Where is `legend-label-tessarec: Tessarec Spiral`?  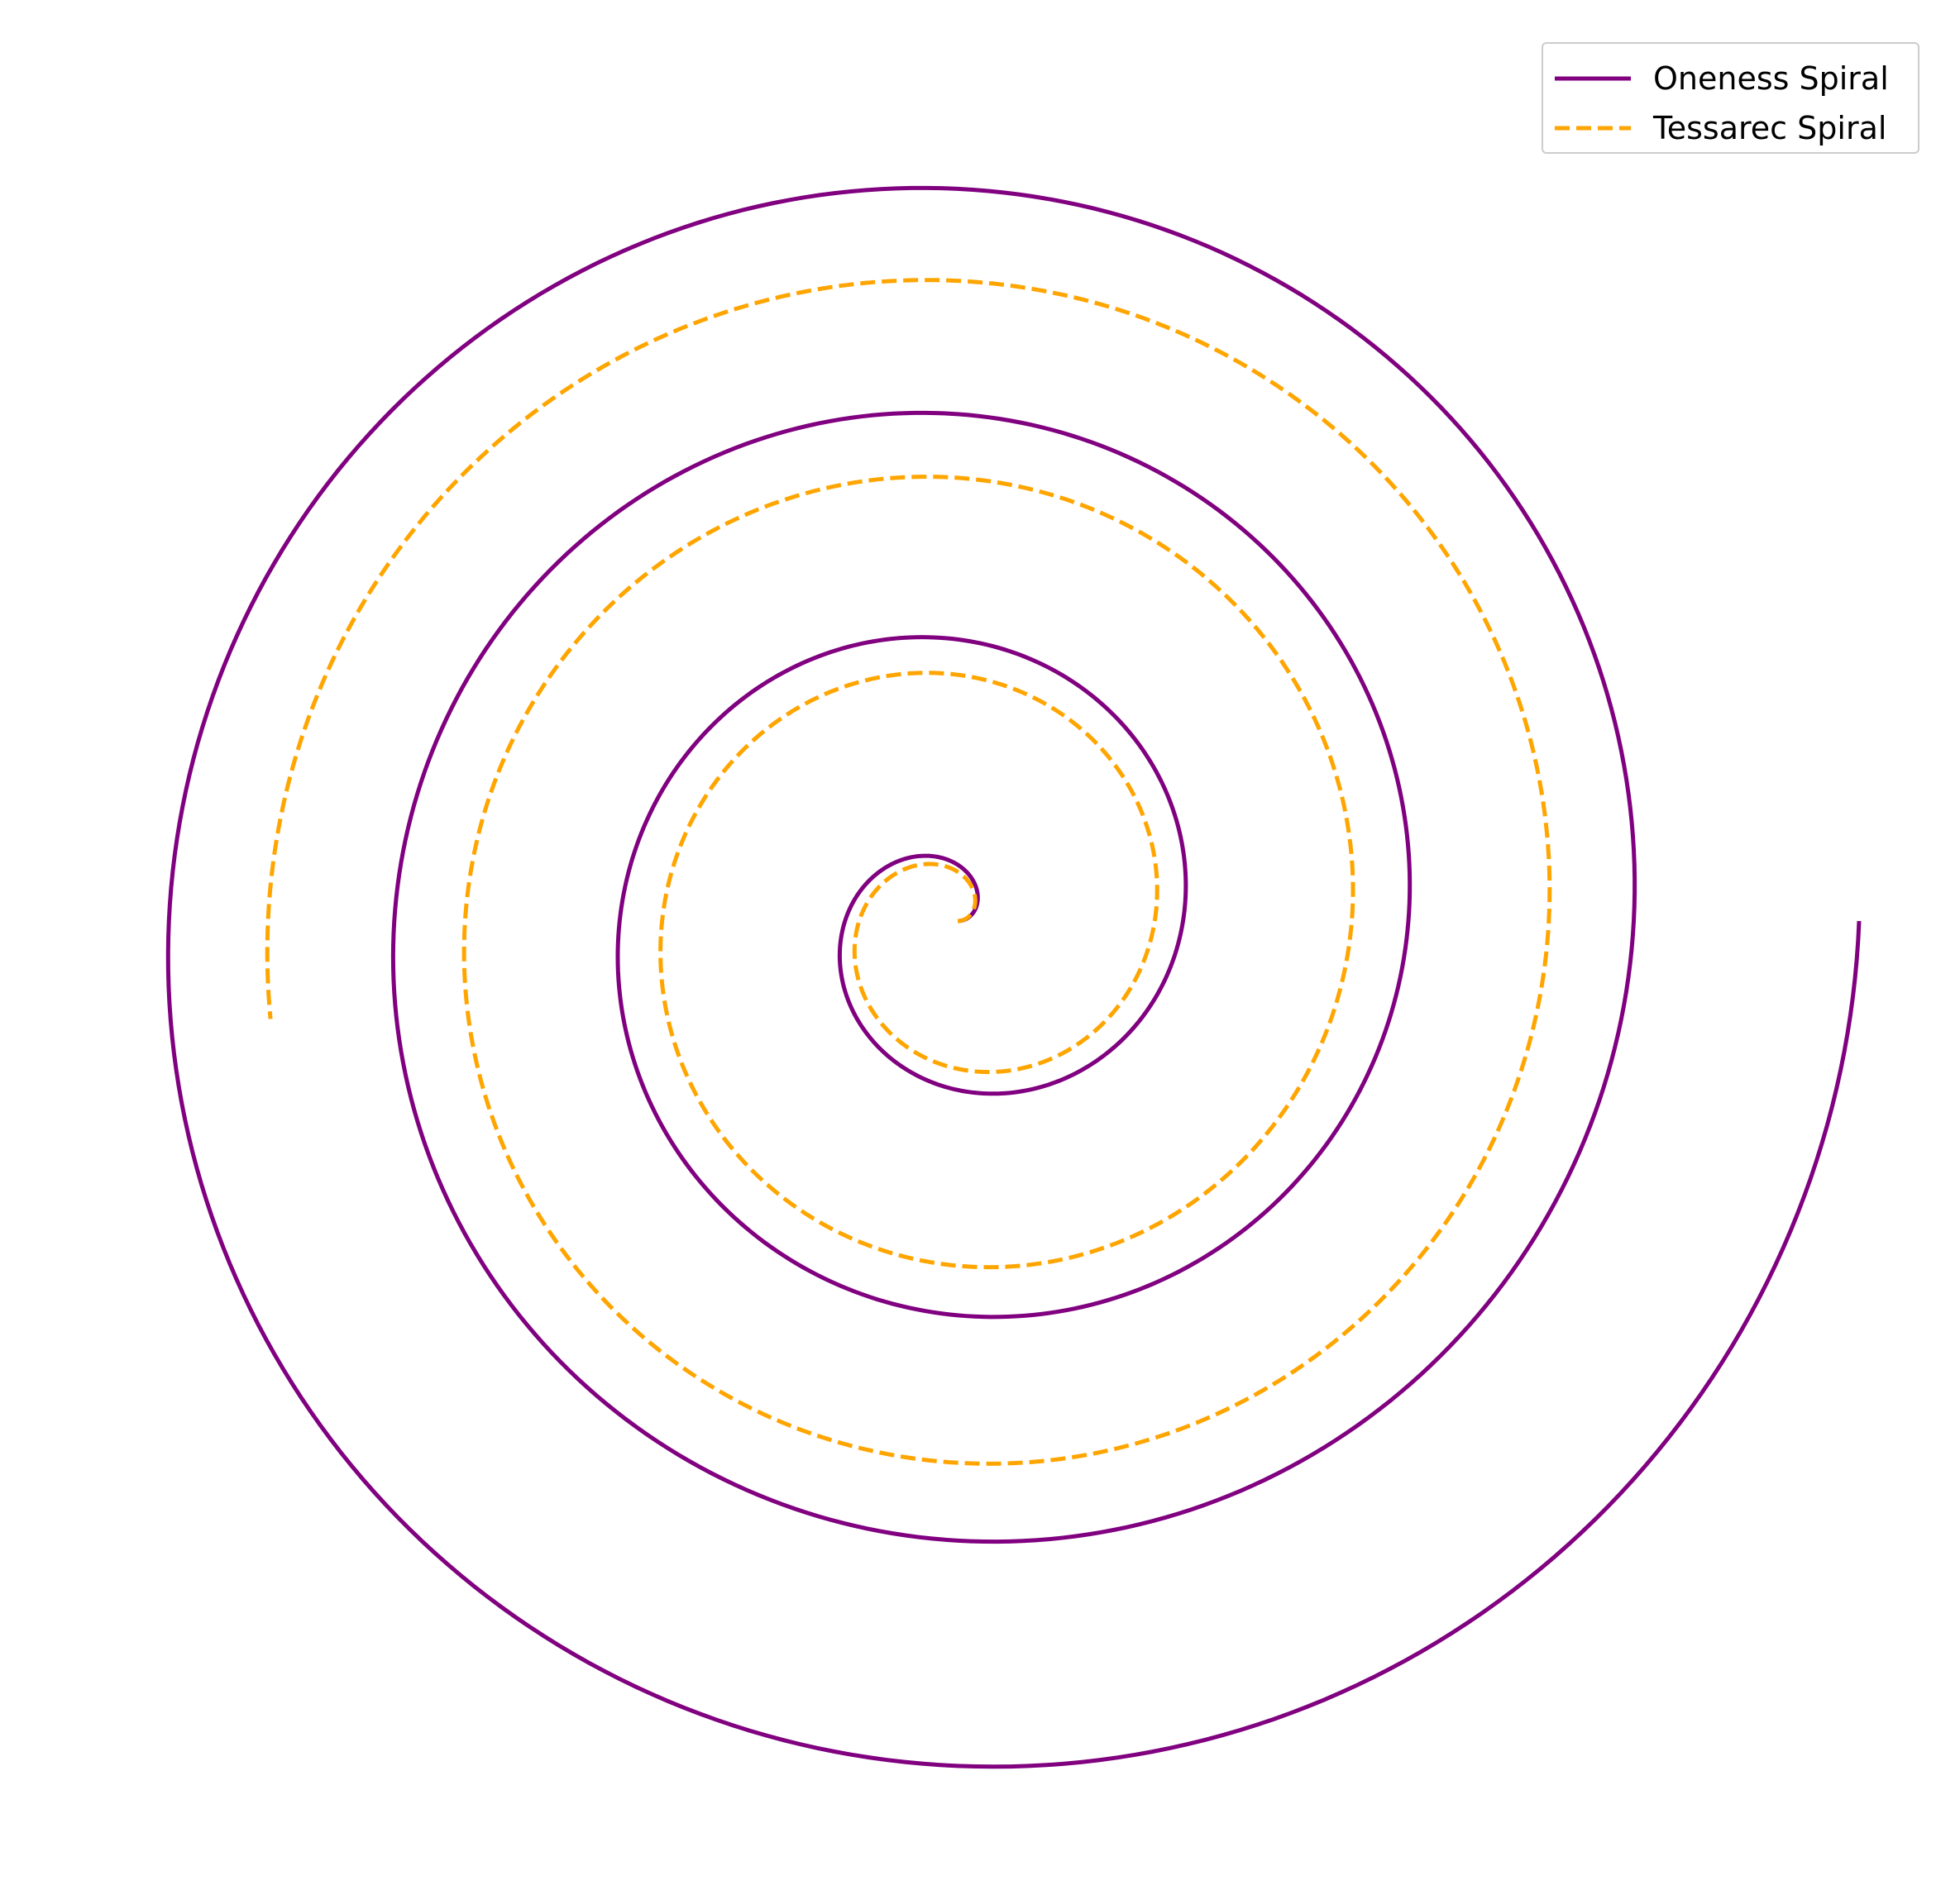
legend-label-tessarec: Tessarec Spiral is located at coordinates (1770, 128).